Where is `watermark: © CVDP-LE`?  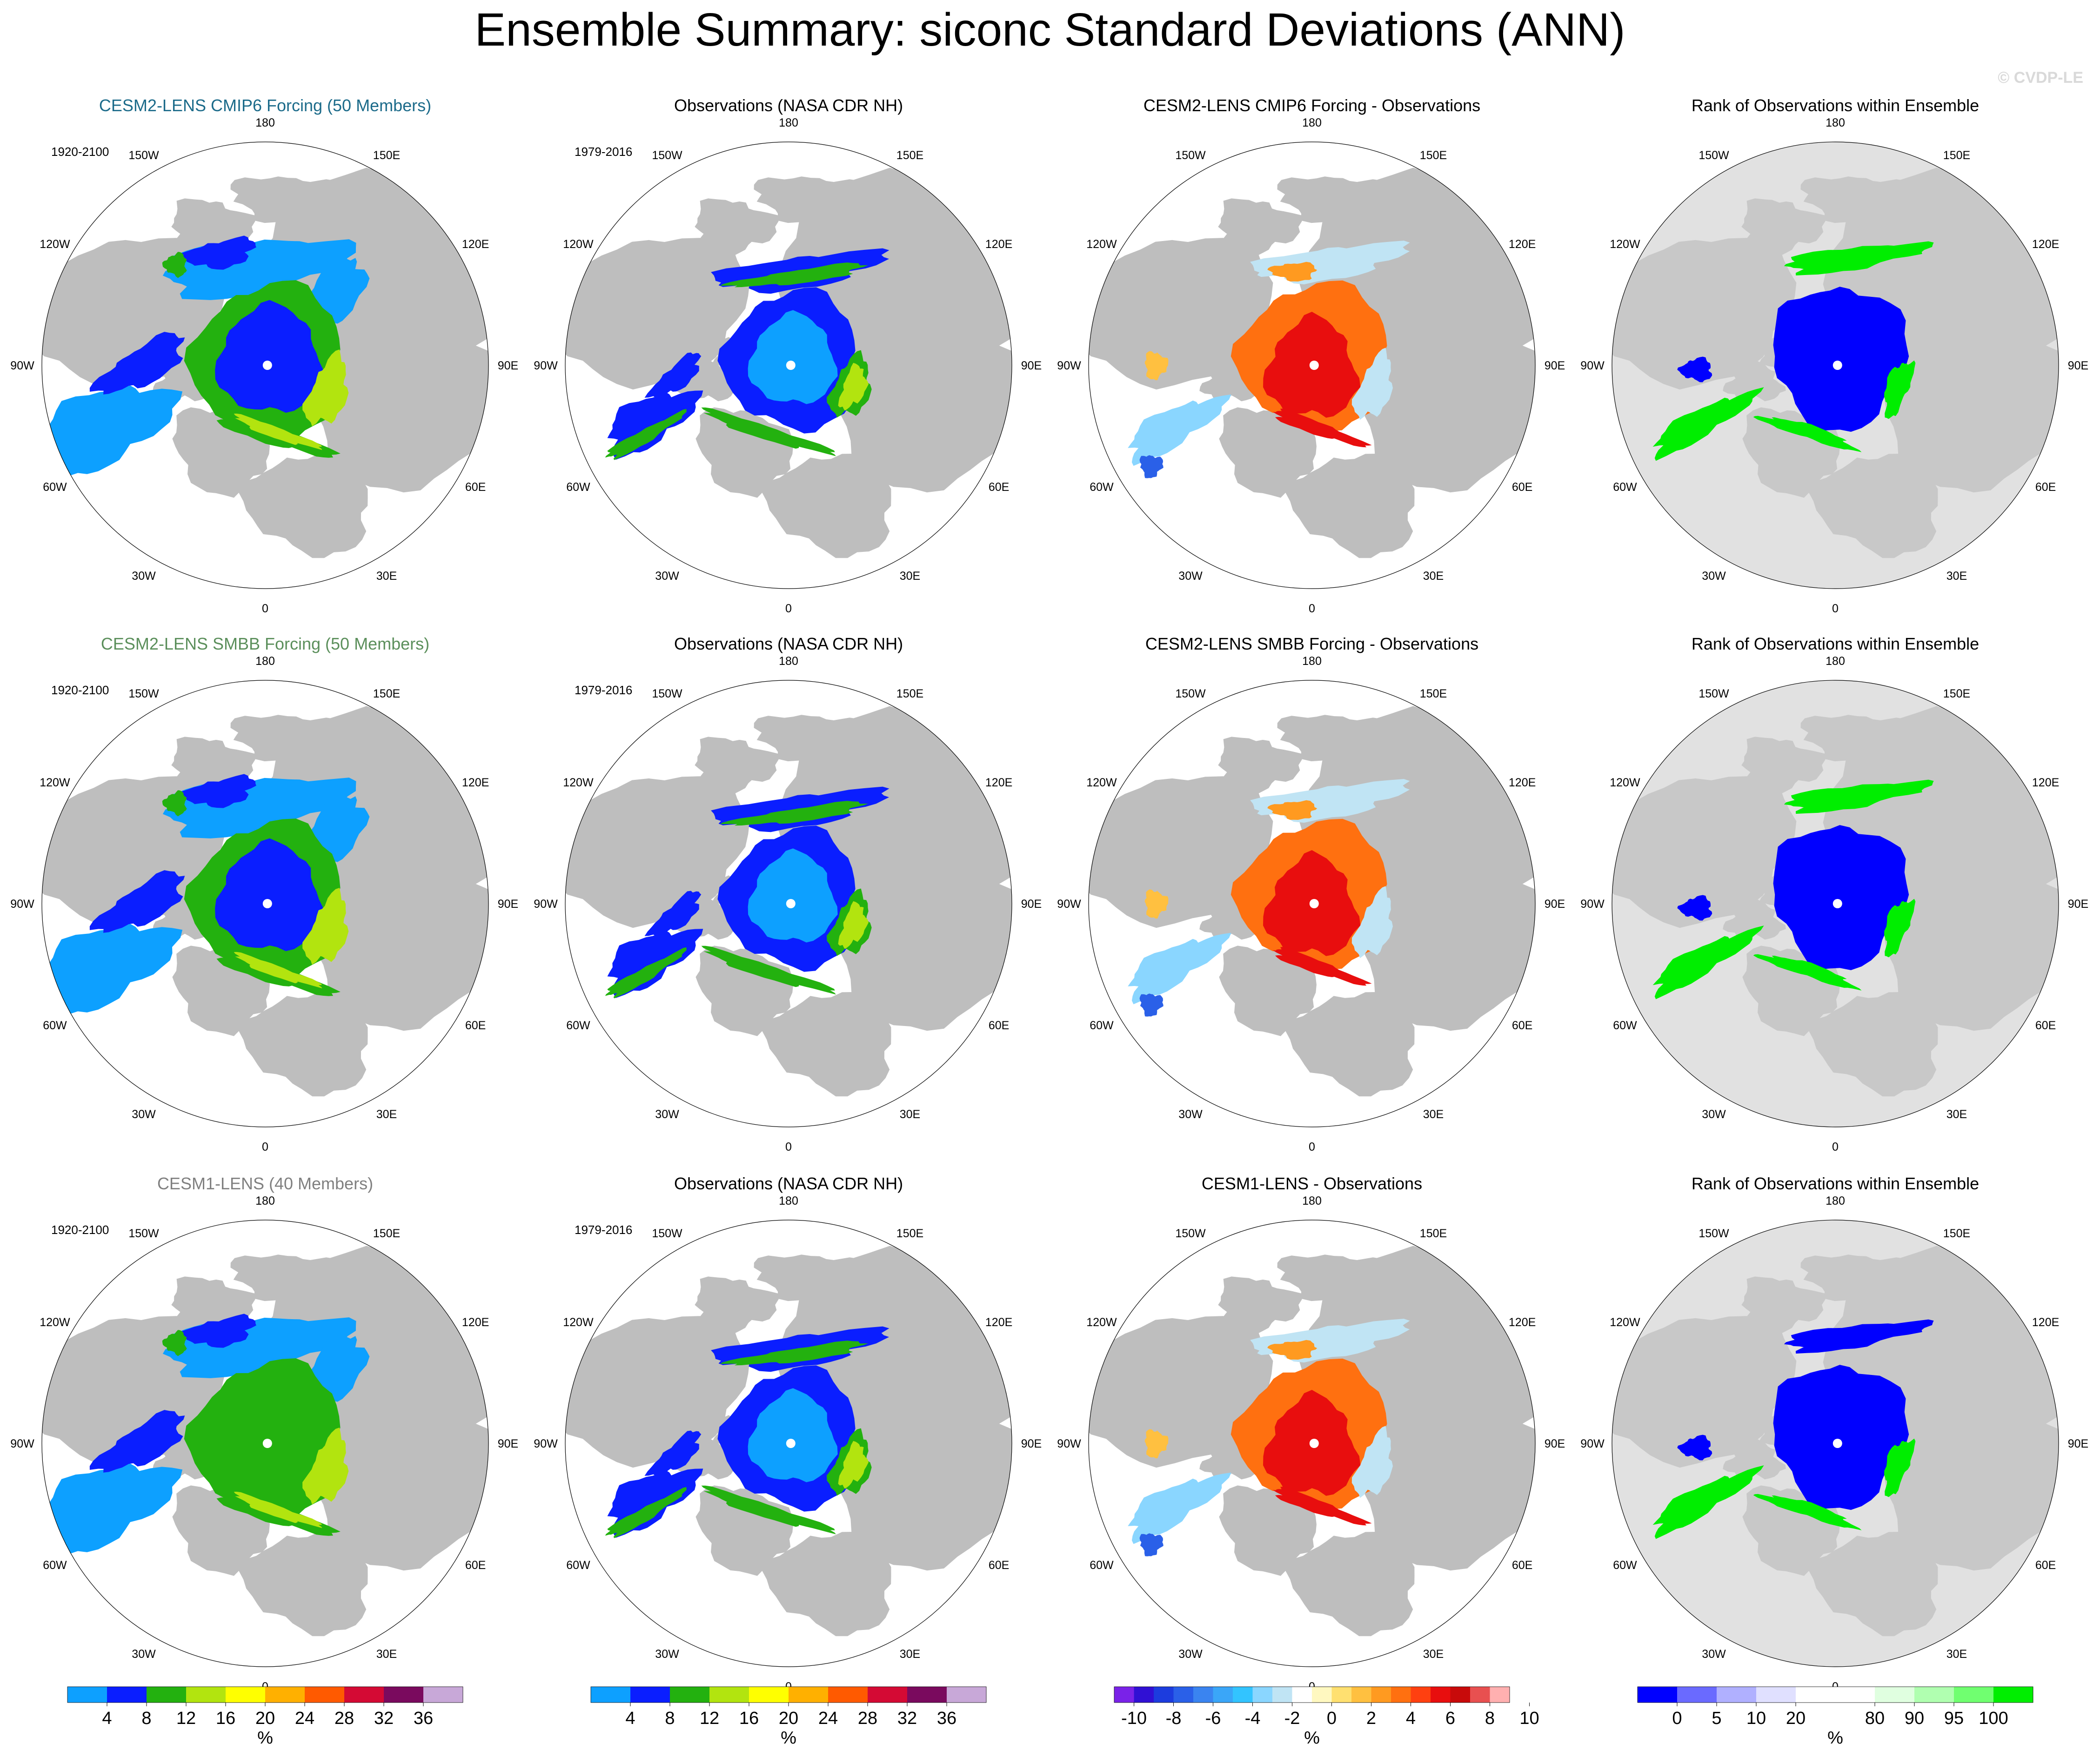
watermark: © CVDP-LE is located at coordinates (2040, 78).